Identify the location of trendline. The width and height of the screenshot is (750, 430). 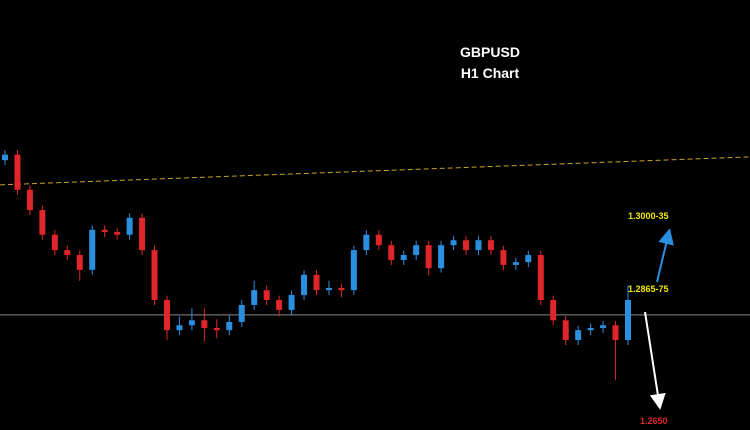
(375, 171).